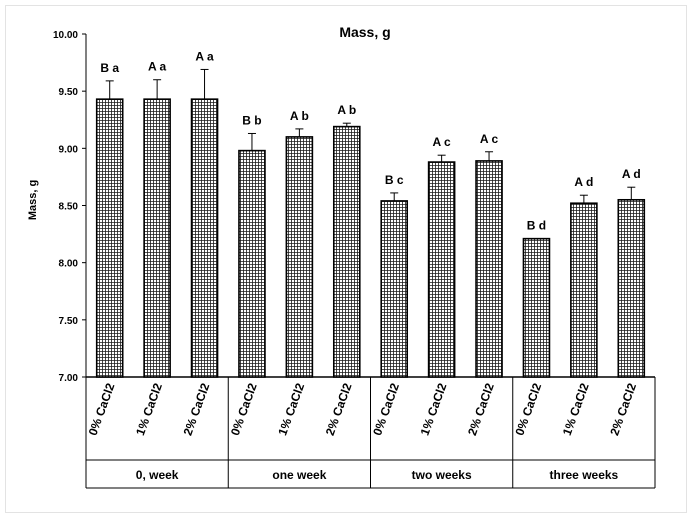  What do you see at coordinates (69, 321) in the screenshot?
I see `y-tick-label: 7.50` at bounding box center [69, 321].